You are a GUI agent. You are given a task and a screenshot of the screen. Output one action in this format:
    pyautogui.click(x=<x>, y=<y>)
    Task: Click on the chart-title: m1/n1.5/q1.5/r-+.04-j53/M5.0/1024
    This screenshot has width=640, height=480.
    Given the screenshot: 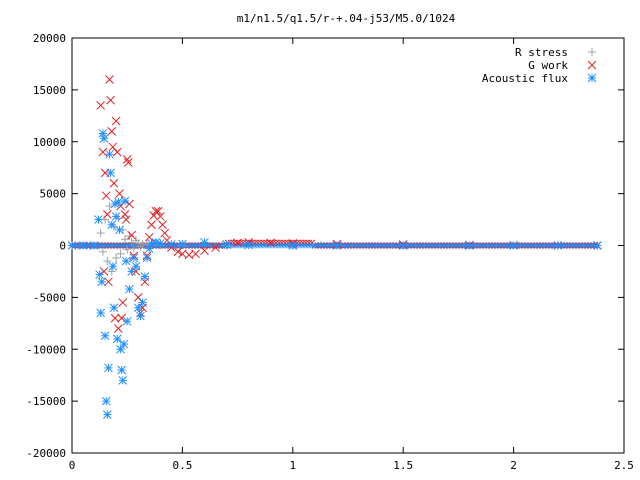 What is the action you would take?
    pyautogui.click(x=346, y=18)
    